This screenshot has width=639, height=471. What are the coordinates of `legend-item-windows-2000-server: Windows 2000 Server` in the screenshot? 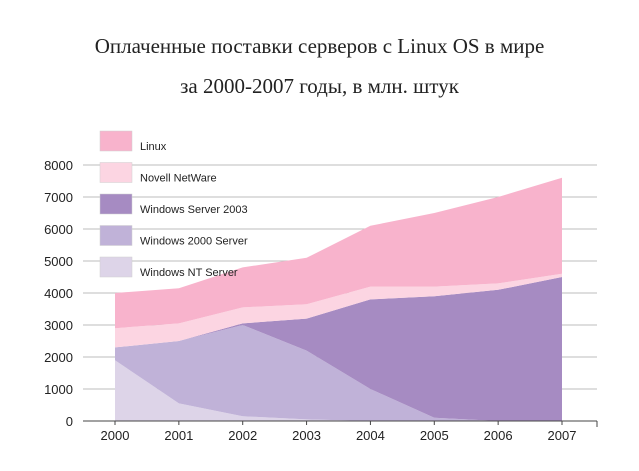 It's located at (173, 236).